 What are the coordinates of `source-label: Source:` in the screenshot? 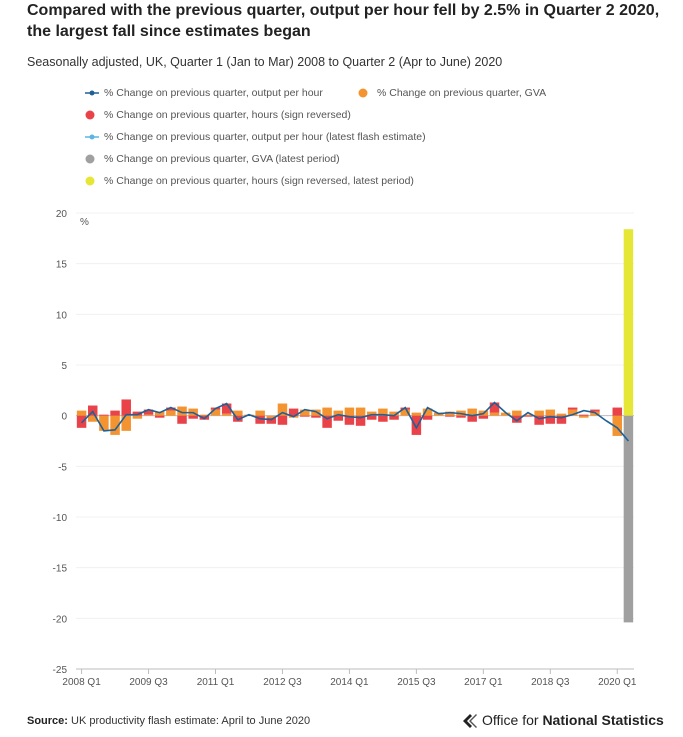 It's located at (47, 721).